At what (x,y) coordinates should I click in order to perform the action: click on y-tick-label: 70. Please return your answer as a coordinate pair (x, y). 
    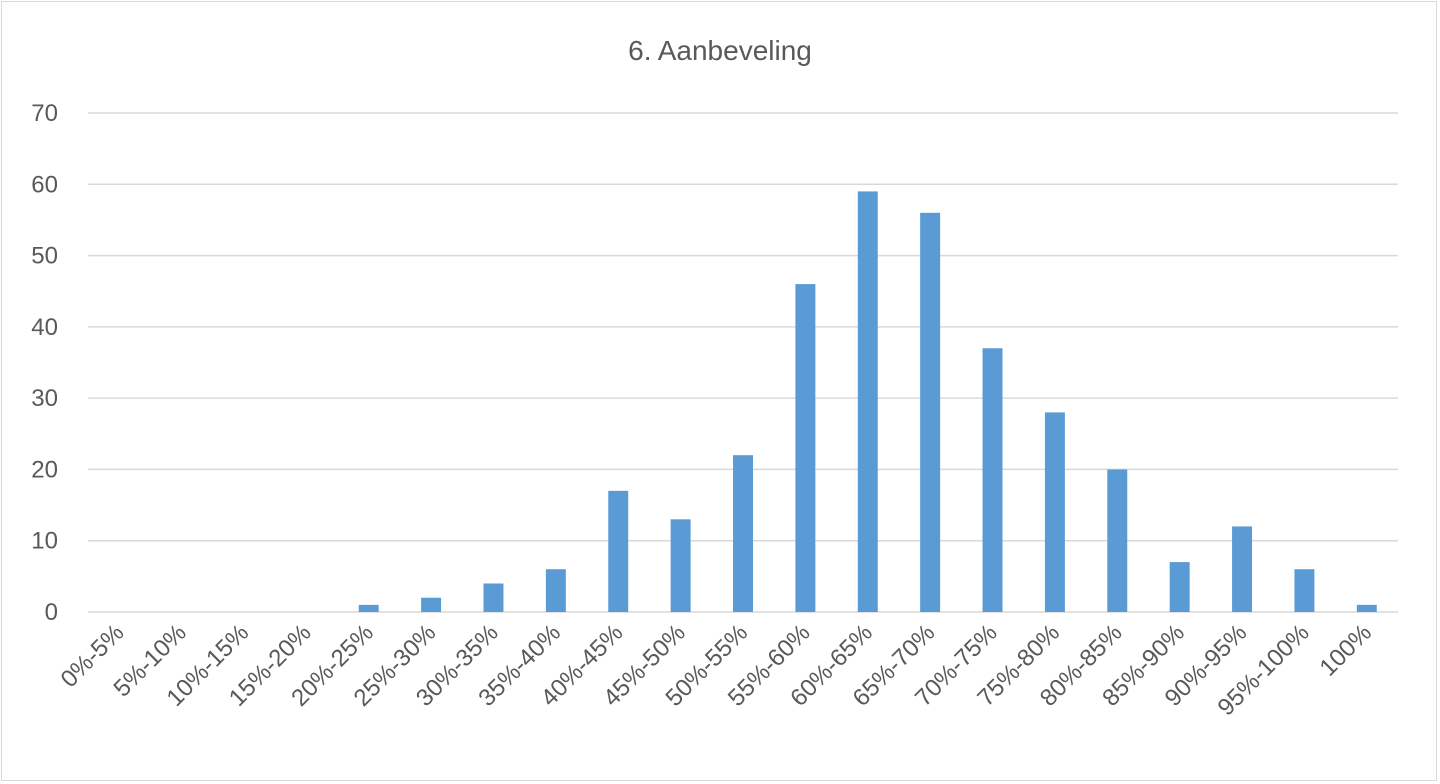
    Looking at the image, I should click on (44, 113).